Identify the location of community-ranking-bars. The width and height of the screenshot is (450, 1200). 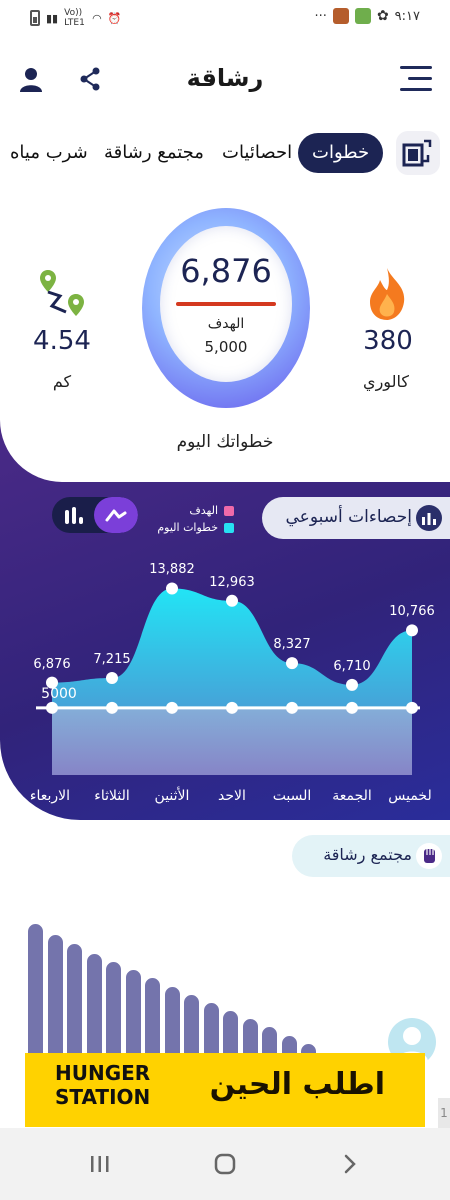
(178, 990).